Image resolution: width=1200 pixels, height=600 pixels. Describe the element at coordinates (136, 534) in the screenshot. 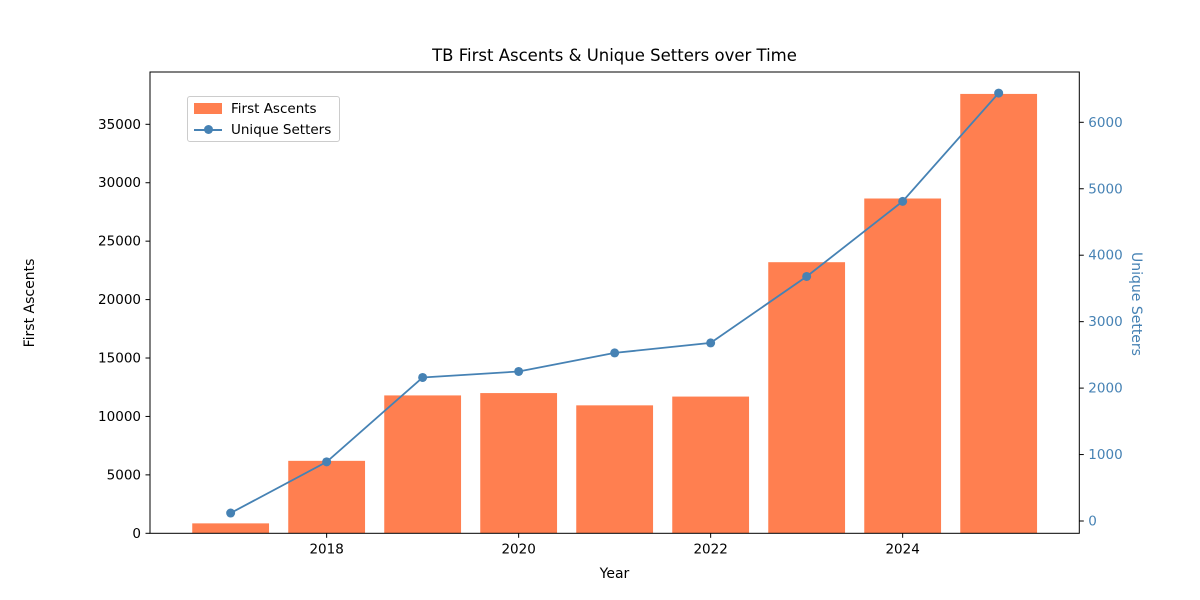

I see `left-tick-label: 0` at that location.